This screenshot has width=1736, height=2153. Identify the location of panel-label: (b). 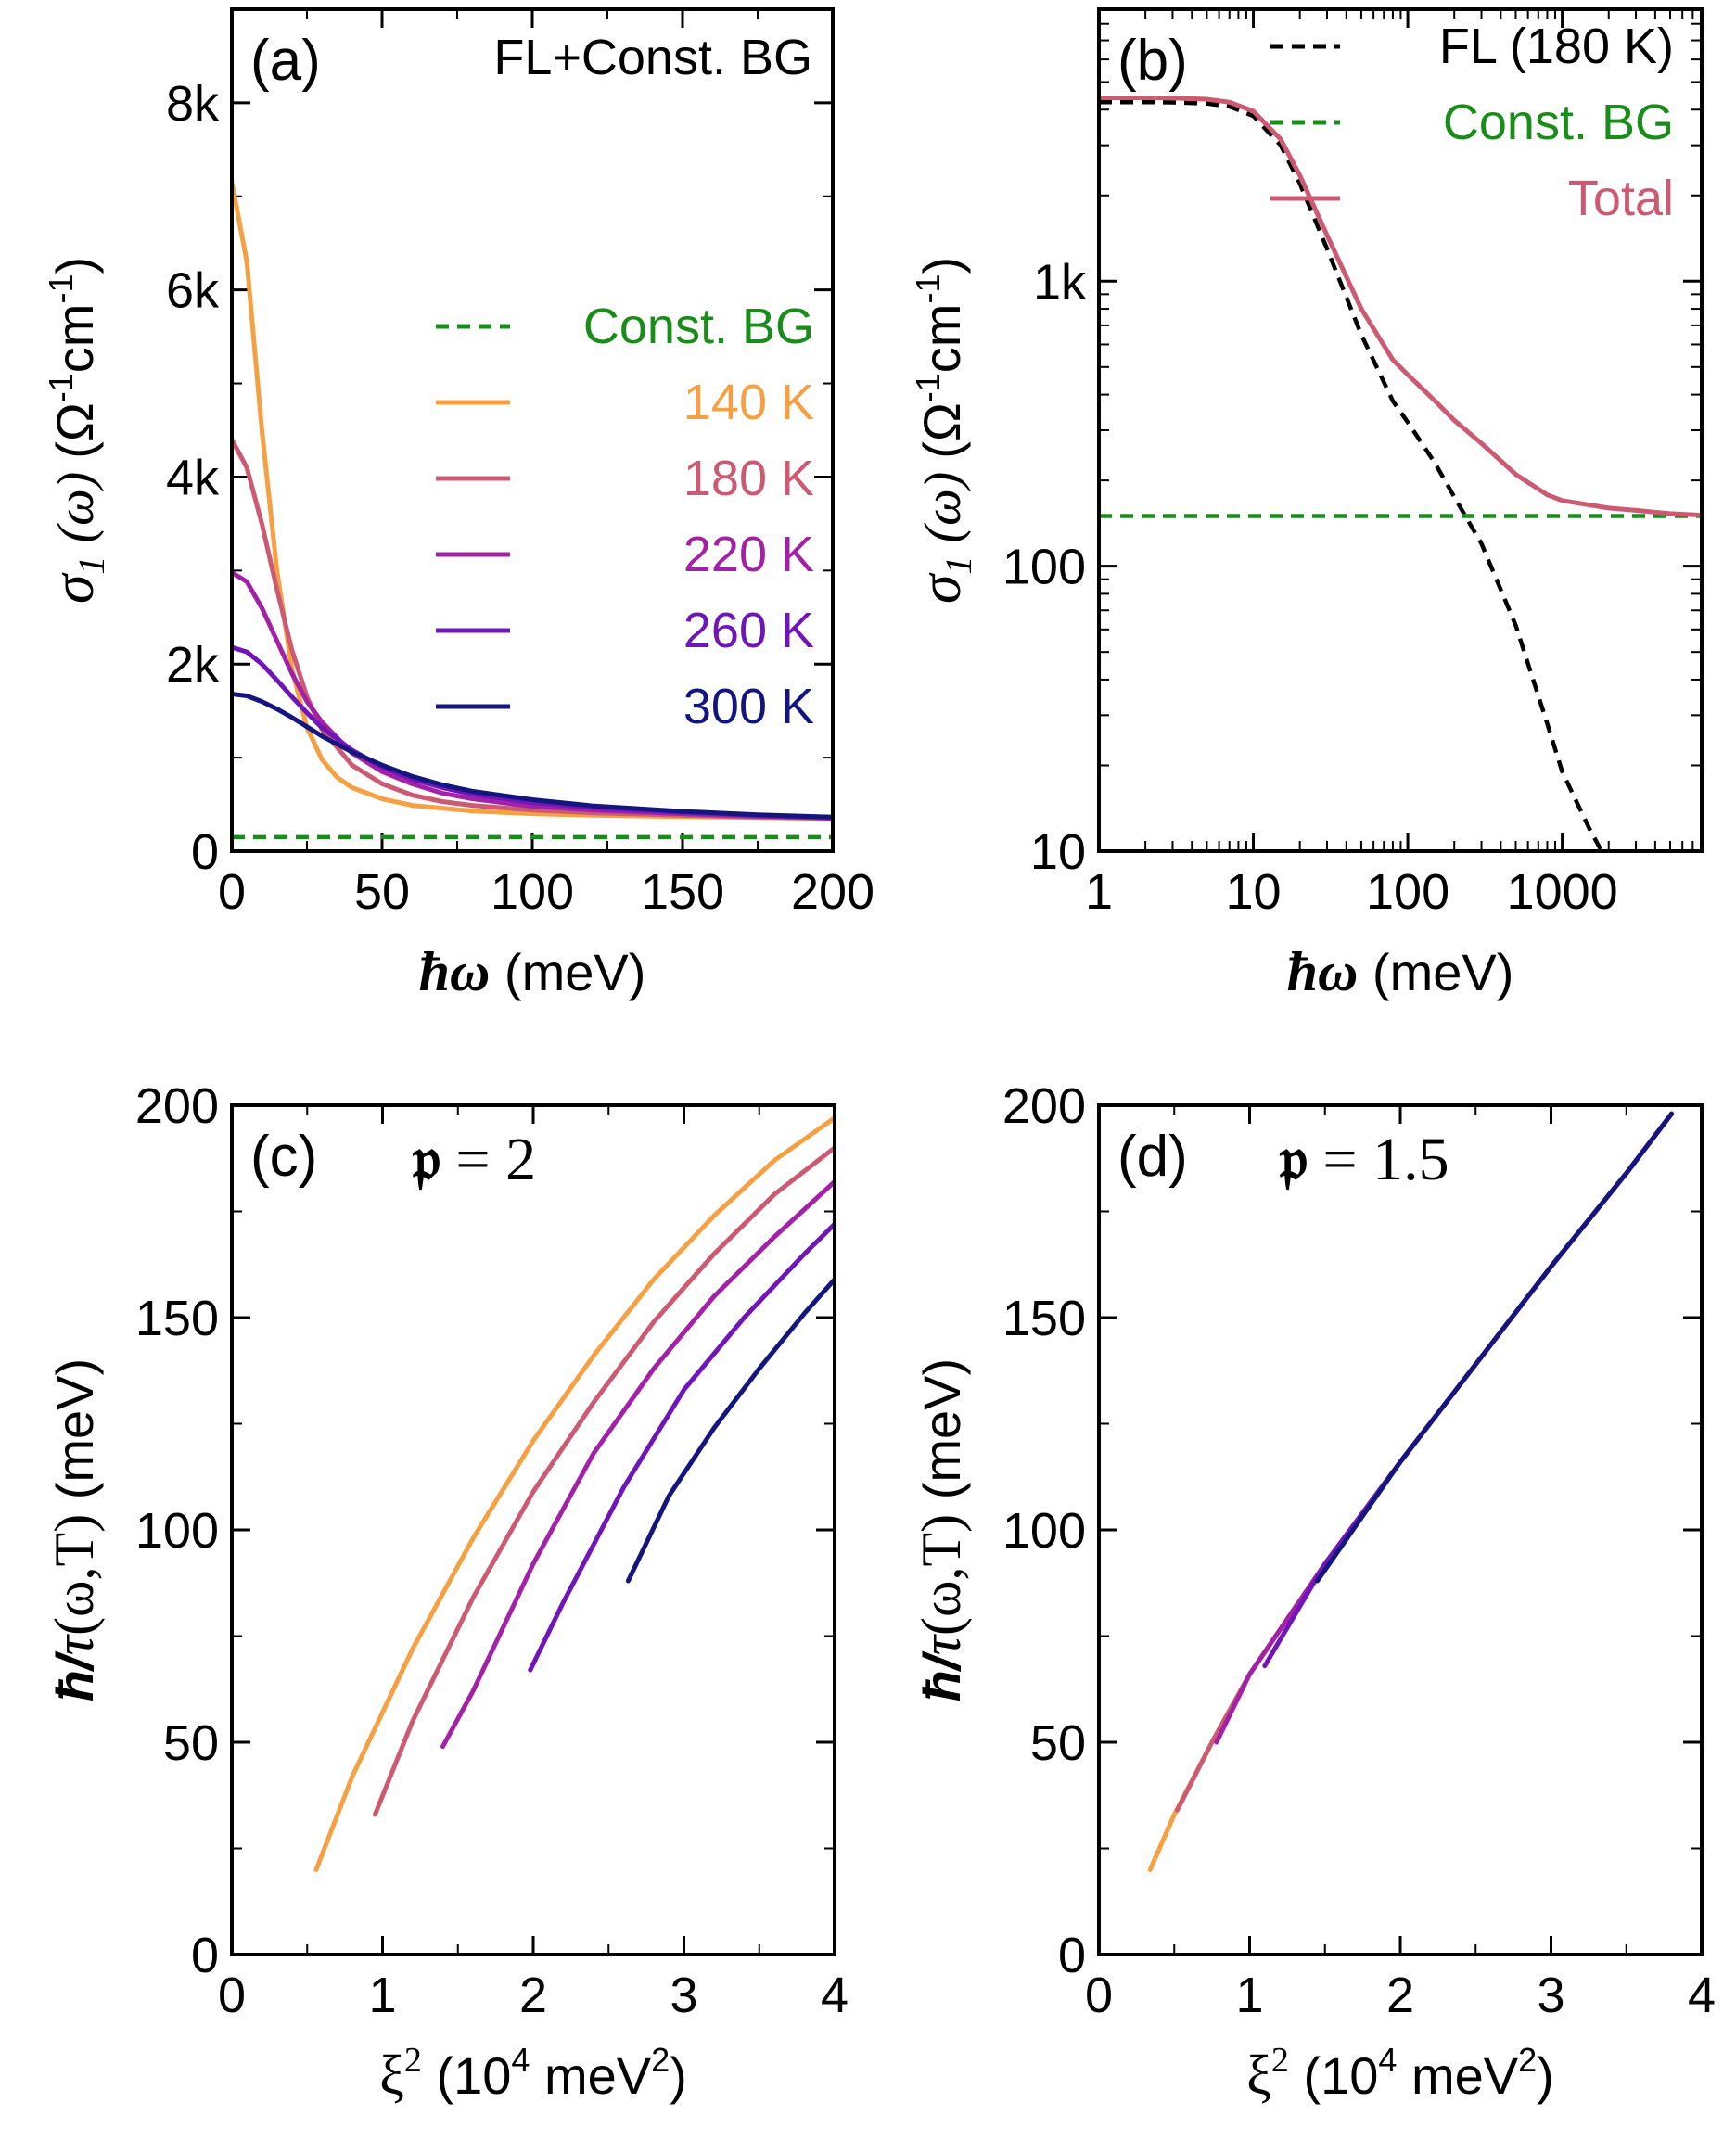
(1152, 61).